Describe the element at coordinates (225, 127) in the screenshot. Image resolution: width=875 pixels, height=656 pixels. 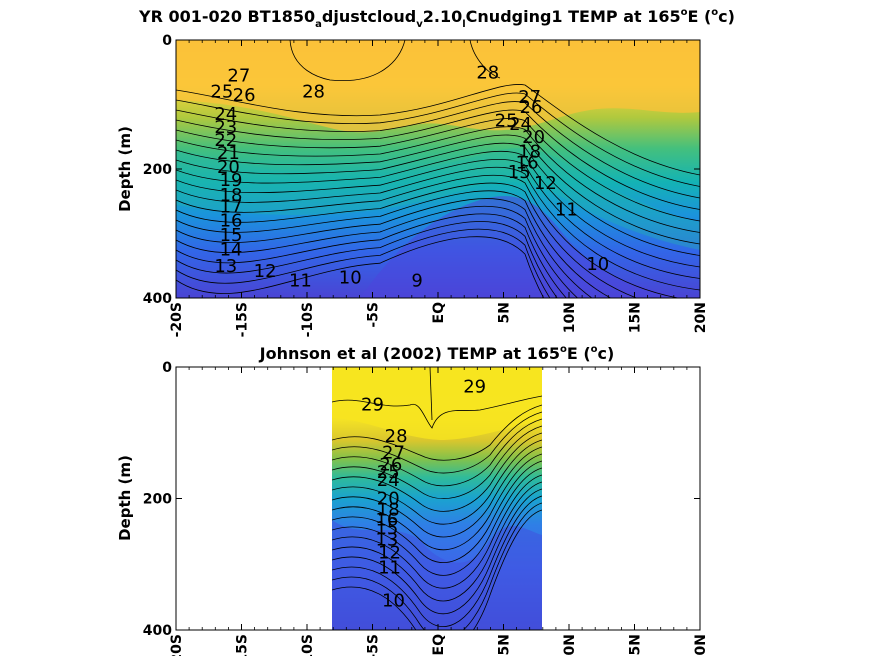
I see `top-contour-label: 23` at that location.